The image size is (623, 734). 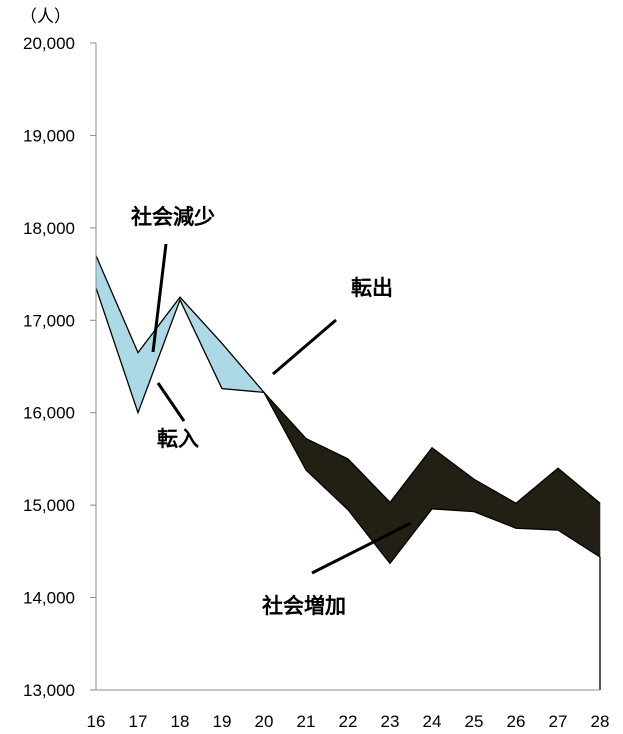 I want to click on y-tick-label: 20,000, so click(x=49, y=43).